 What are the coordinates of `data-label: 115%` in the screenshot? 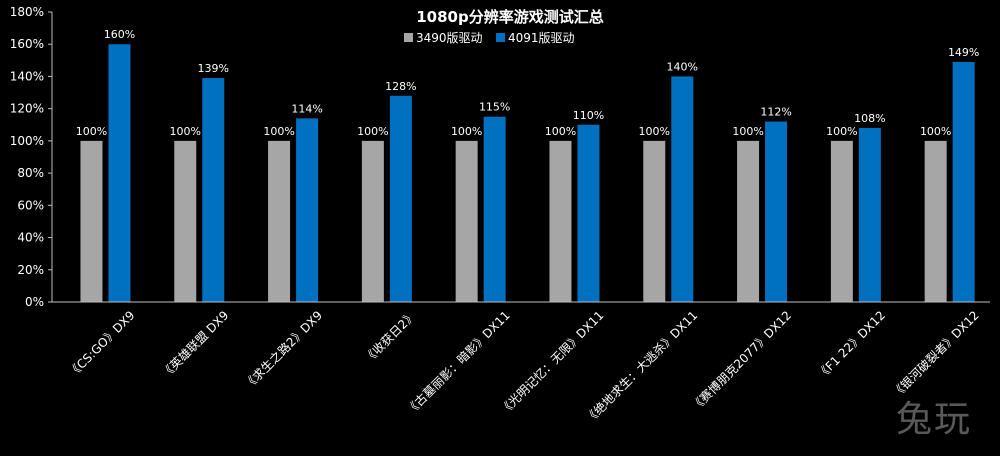 It's located at (494, 107).